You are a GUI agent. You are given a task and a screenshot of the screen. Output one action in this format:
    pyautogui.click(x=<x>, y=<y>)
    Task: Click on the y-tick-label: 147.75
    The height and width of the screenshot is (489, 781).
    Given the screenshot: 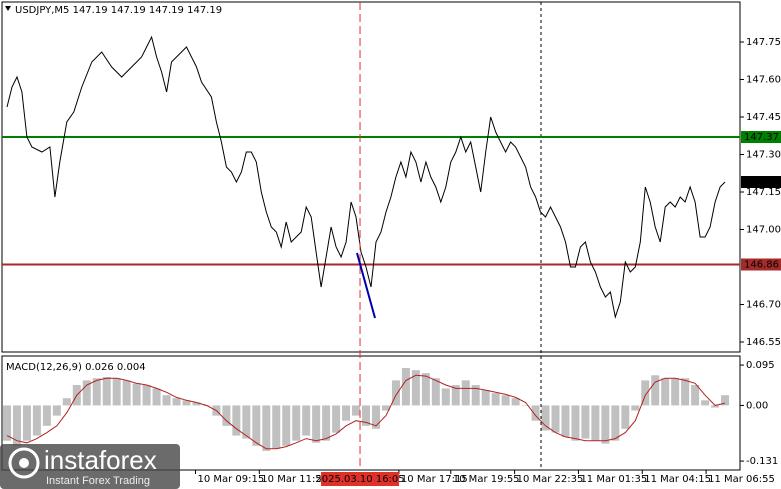 What is the action you would take?
    pyautogui.click(x=763, y=42)
    